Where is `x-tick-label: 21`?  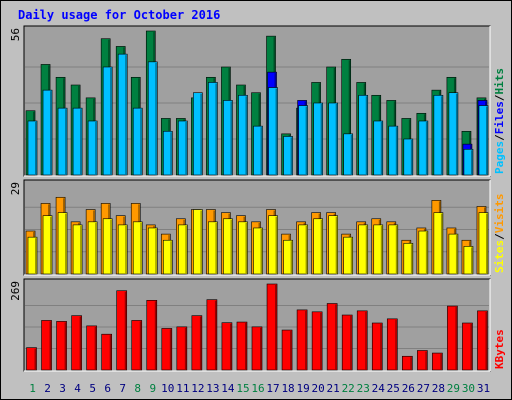
x-tick-label: 21 is located at coordinates (333, 388).